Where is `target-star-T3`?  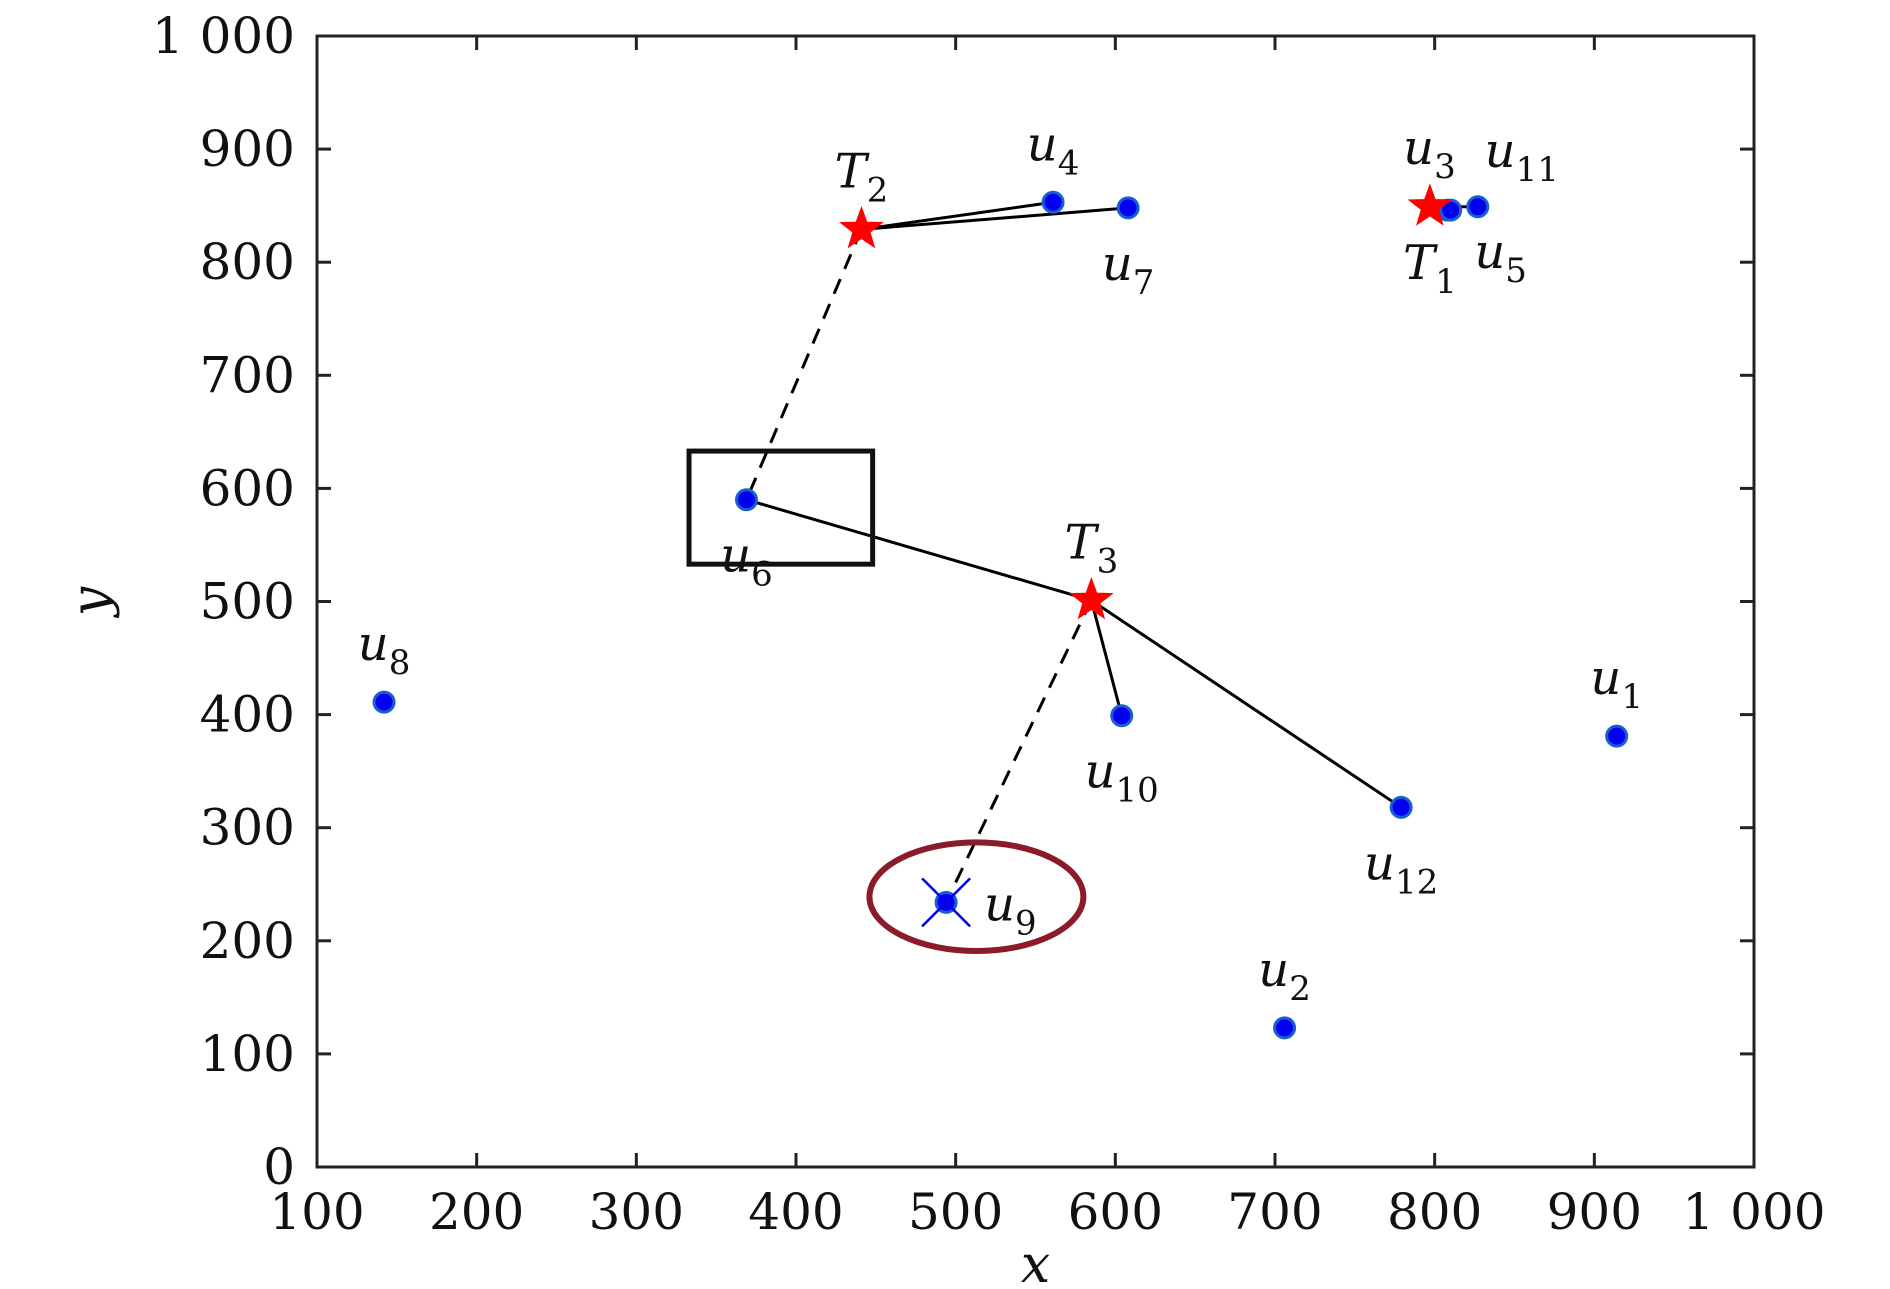 target-star-T3 is located at coordinates (1091, 598).